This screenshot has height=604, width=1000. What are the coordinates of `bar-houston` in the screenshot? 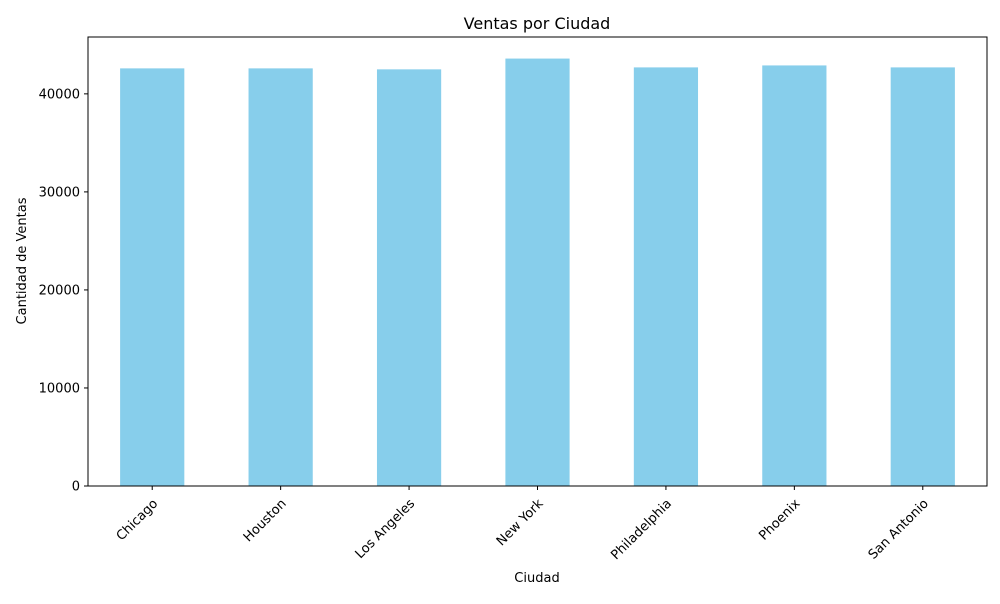 It's located at (280, 277).